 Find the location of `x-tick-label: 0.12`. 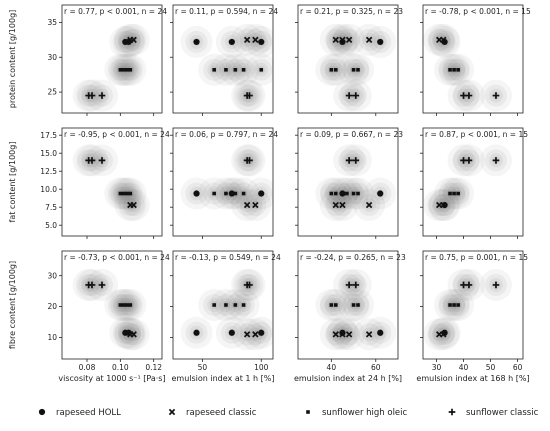

x-tick-label: 0.12 is located at coordinates (153, 367).